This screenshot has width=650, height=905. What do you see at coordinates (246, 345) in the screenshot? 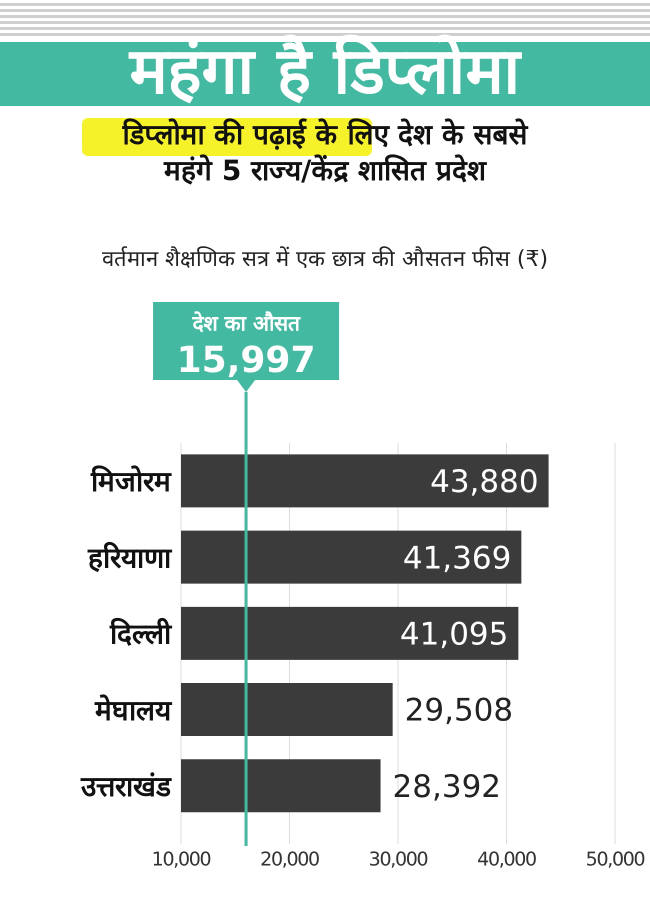
I see `ref-line-label: देश का औसत 15,997` at bounding box center [246, 345].